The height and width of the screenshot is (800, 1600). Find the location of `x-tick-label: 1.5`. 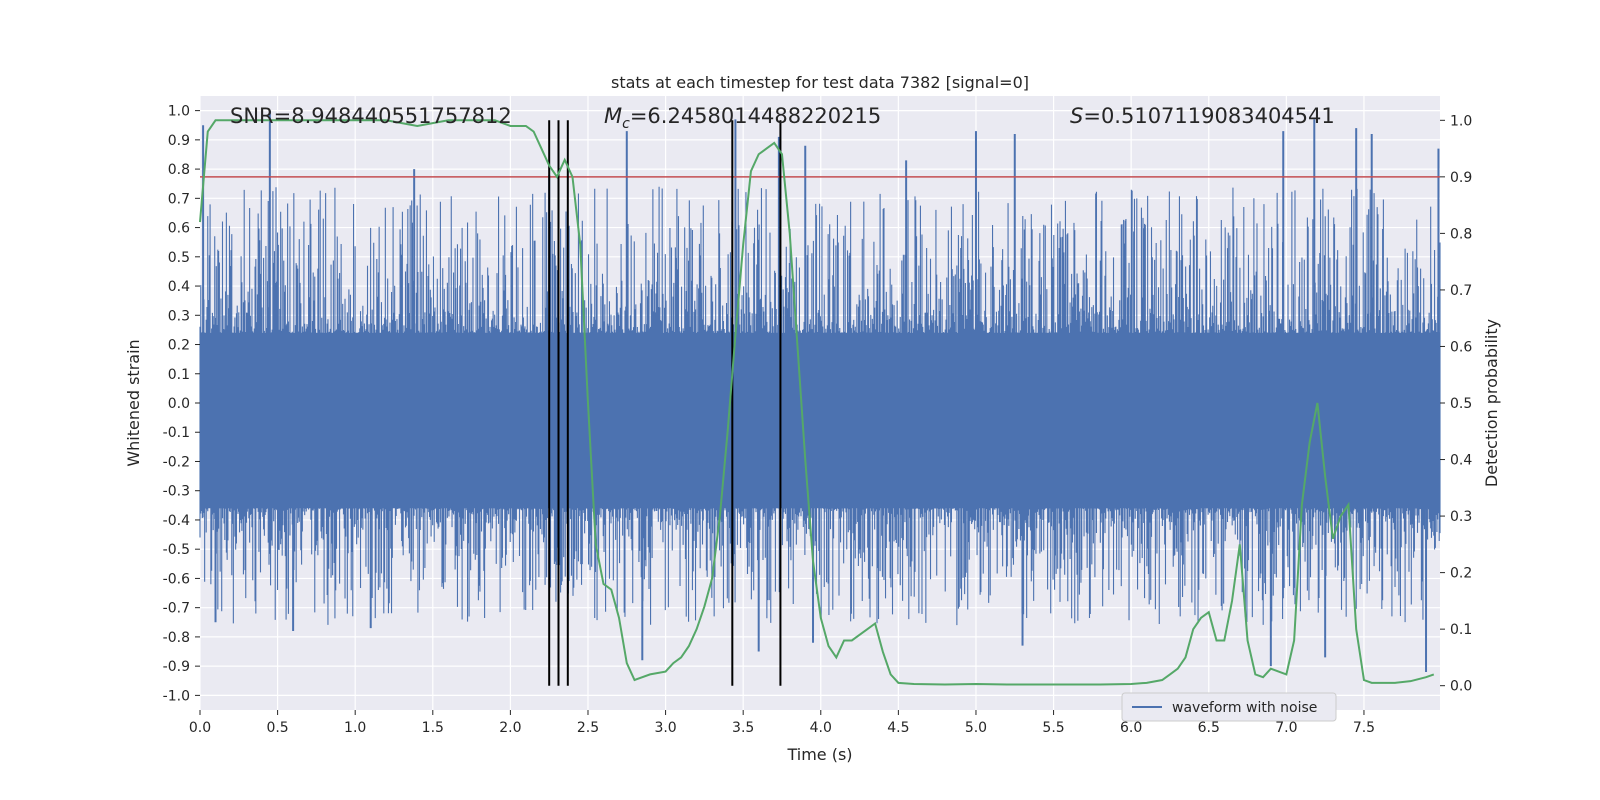

x-tick-label: 1.5 is located at coordinates (433, 728).